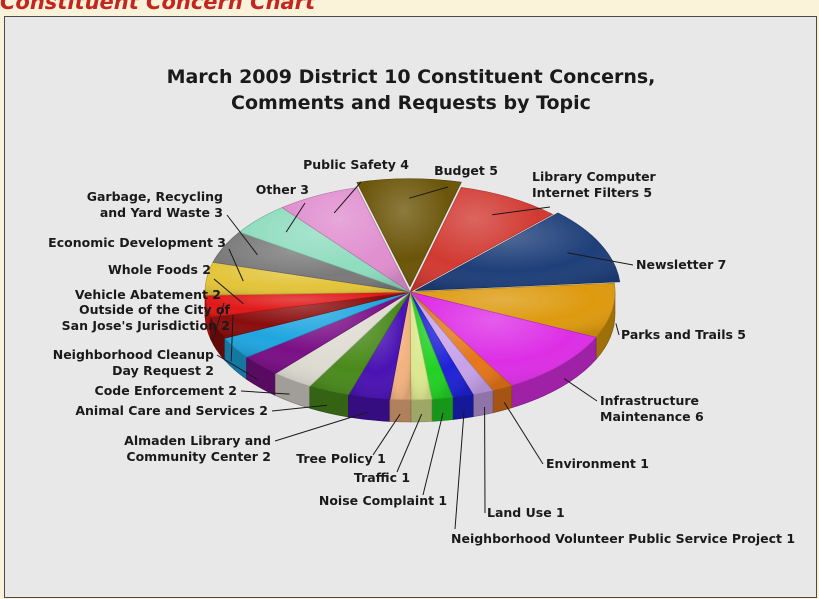  What do you see at coordinates (356, 164) in the screenshot?
I see `slice-label-public-safety: Public Safety 4` at bounding box center [356, 164].